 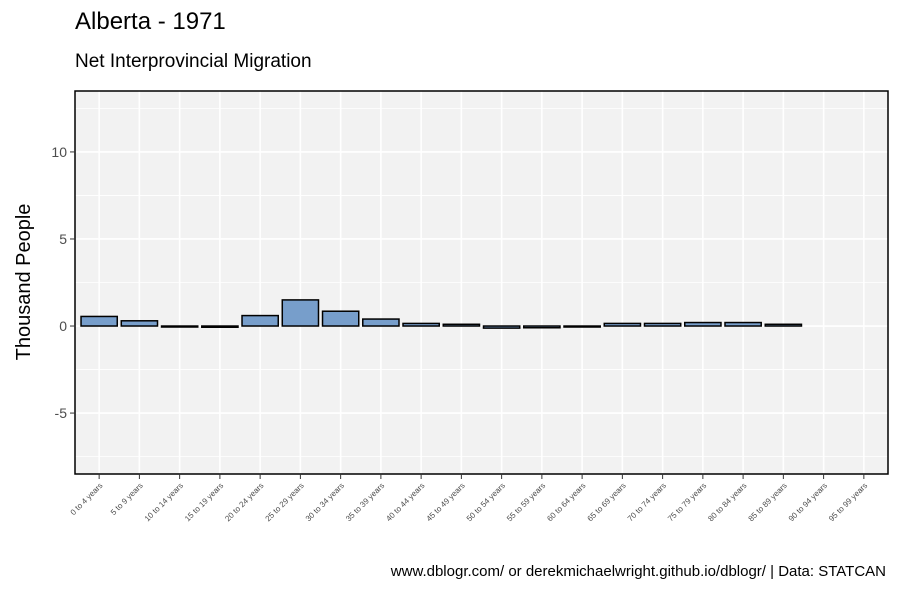 I want to click on x-tick-label: 25 to 29 years, so click(x=285, y=502).